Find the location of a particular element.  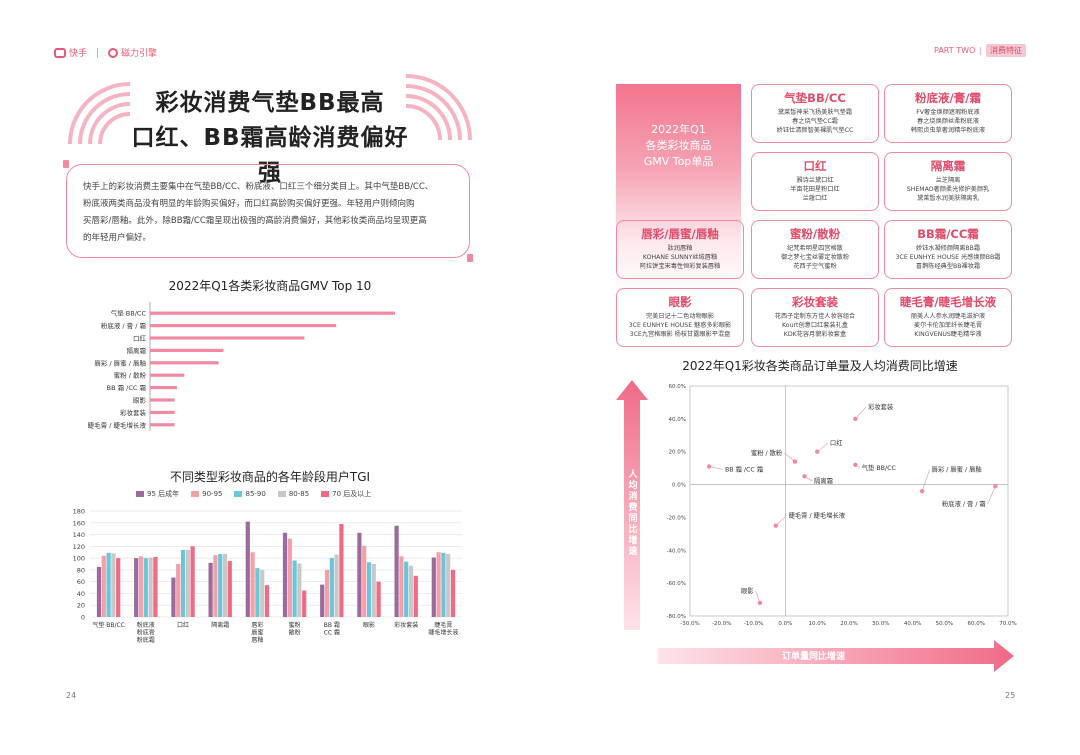

category-card-item: 肽润唇釉 is located at coordinates (680, 248).